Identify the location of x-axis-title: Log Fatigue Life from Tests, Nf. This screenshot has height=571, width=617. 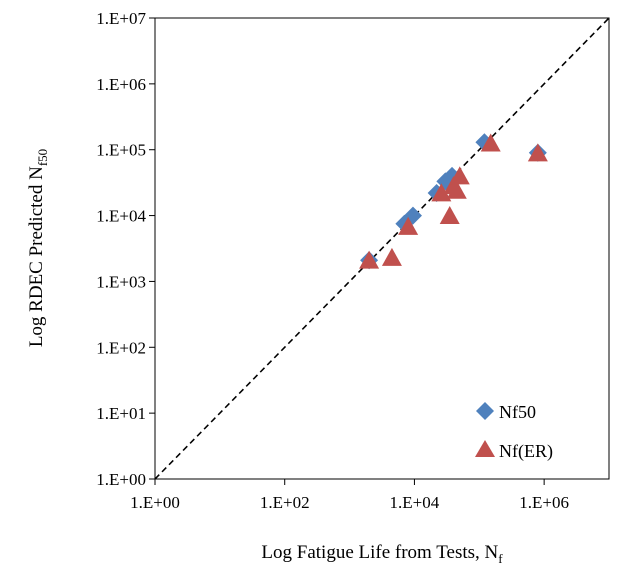
(382, 554).